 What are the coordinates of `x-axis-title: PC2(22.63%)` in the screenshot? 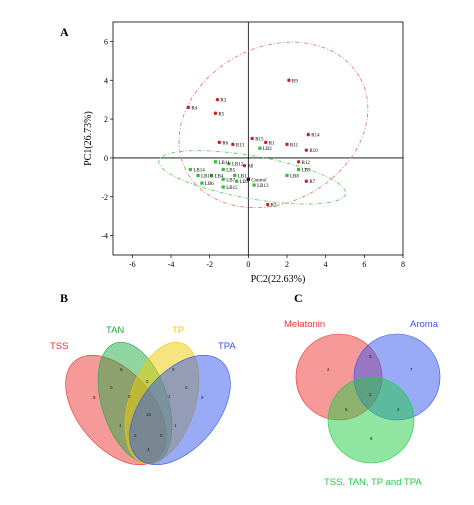 It's located at (278, 279).